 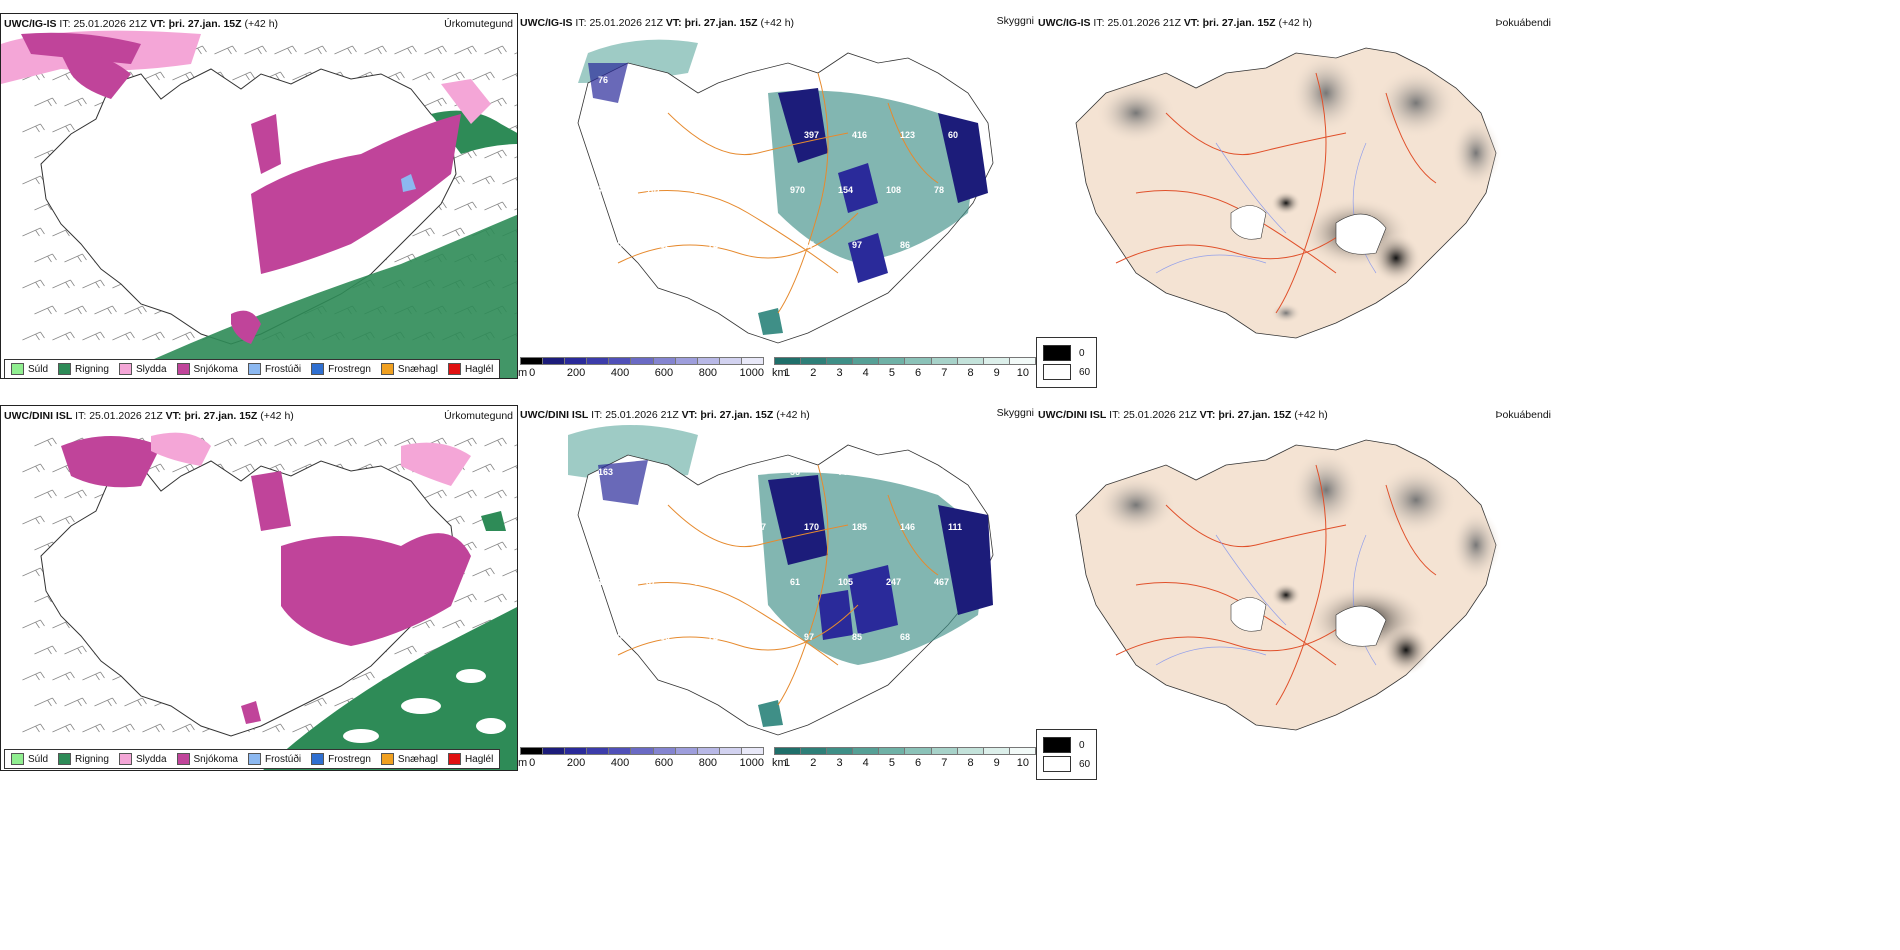 What do you see at coordinates (941, 582) in the screenshot?
I see `visibility-value-label: 467` at bounding box center [941, 582].